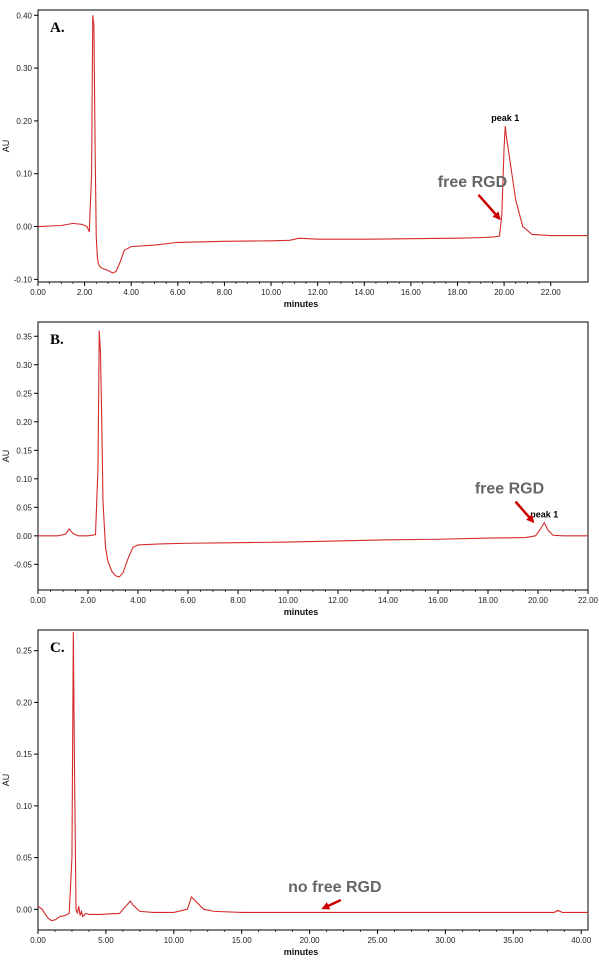 The image size is (599, 966). Describe the element at coordinates (334, 887) in the screenshot. I see `annotation-text: no free RGD` at that location.